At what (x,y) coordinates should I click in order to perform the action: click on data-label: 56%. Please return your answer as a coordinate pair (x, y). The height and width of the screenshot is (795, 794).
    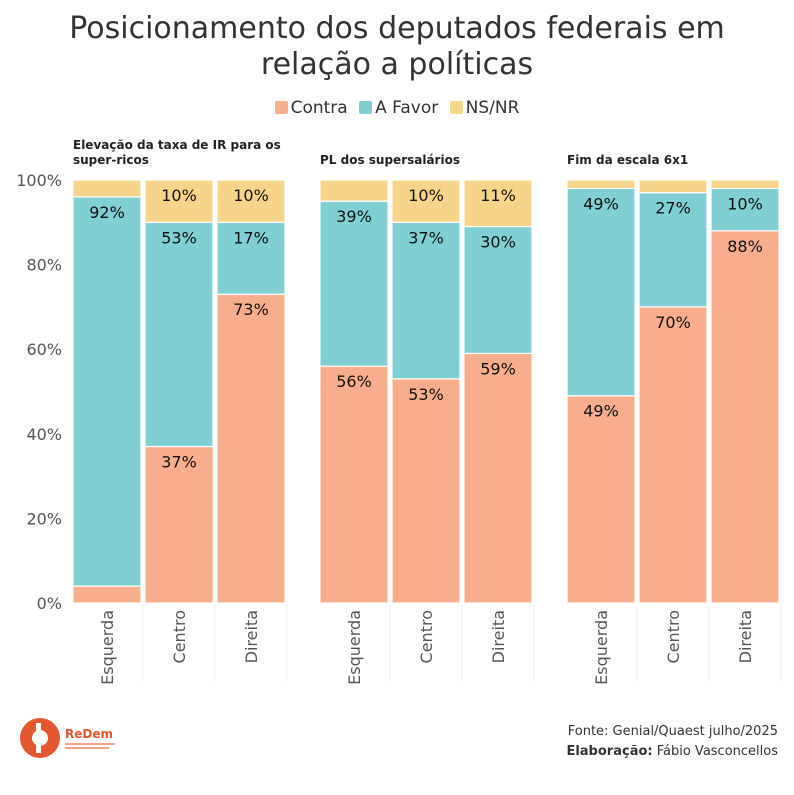
    Looking at the image, I should click on (354, 381).